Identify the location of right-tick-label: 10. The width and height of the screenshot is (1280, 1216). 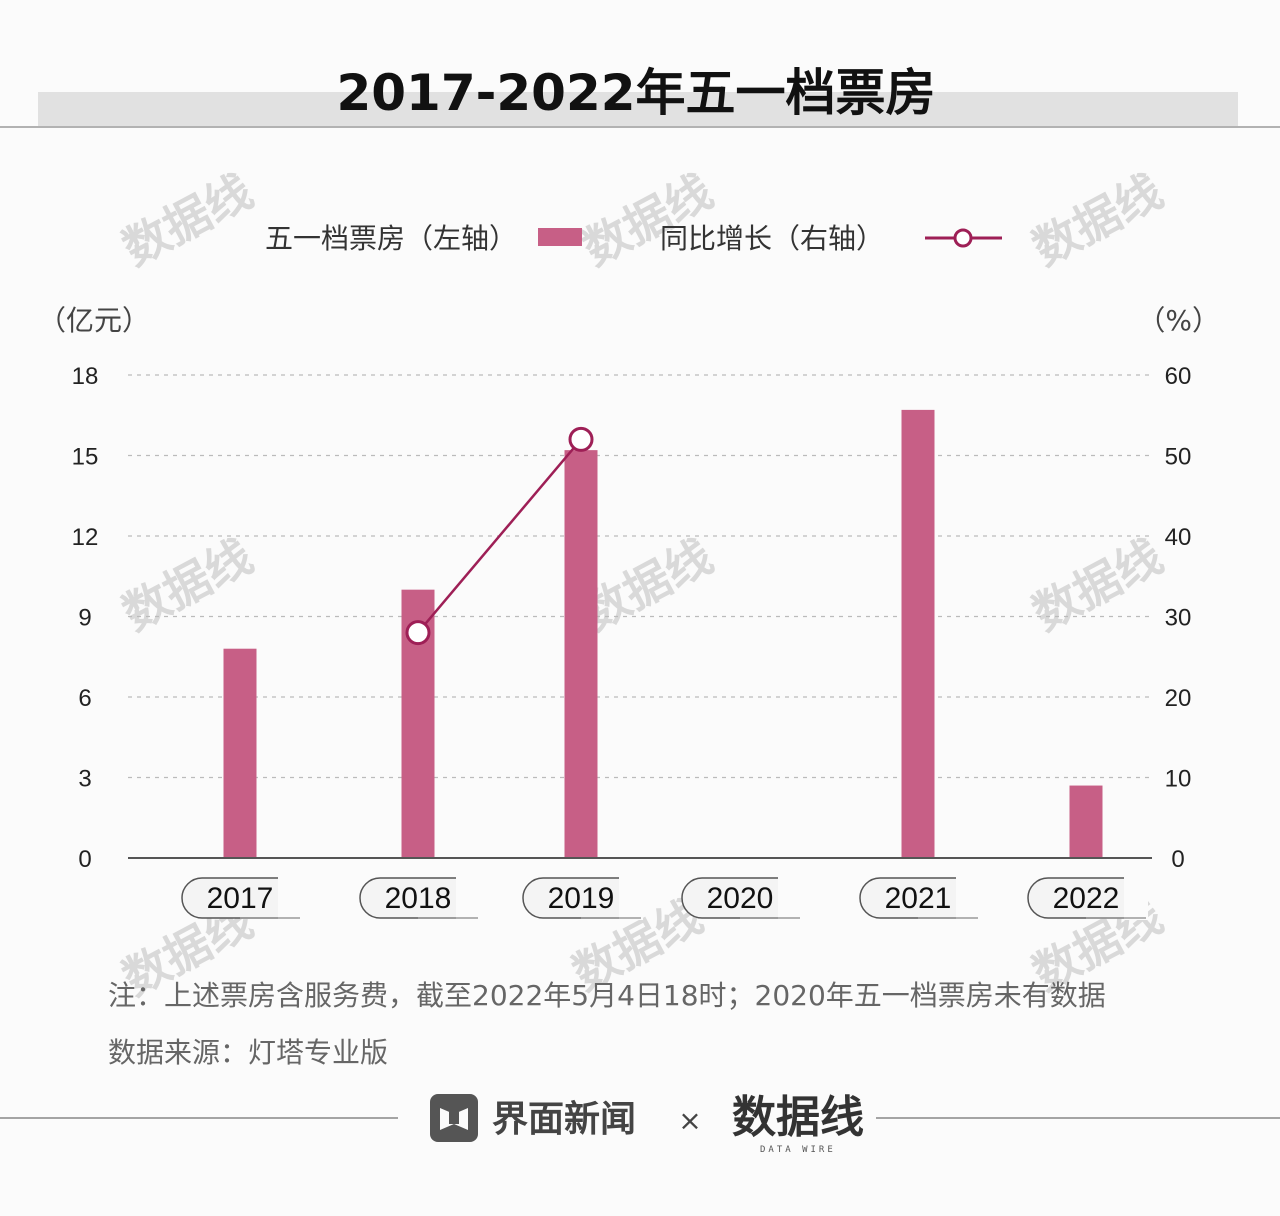
(1178, 779).